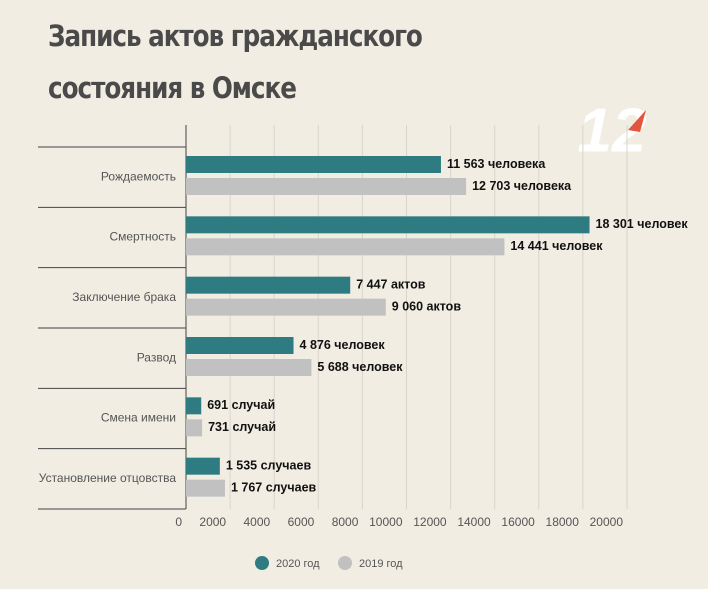  Describe the element at coordinates (241, 405) in the screenshot. I see `value-label: 691 случай` at that location.